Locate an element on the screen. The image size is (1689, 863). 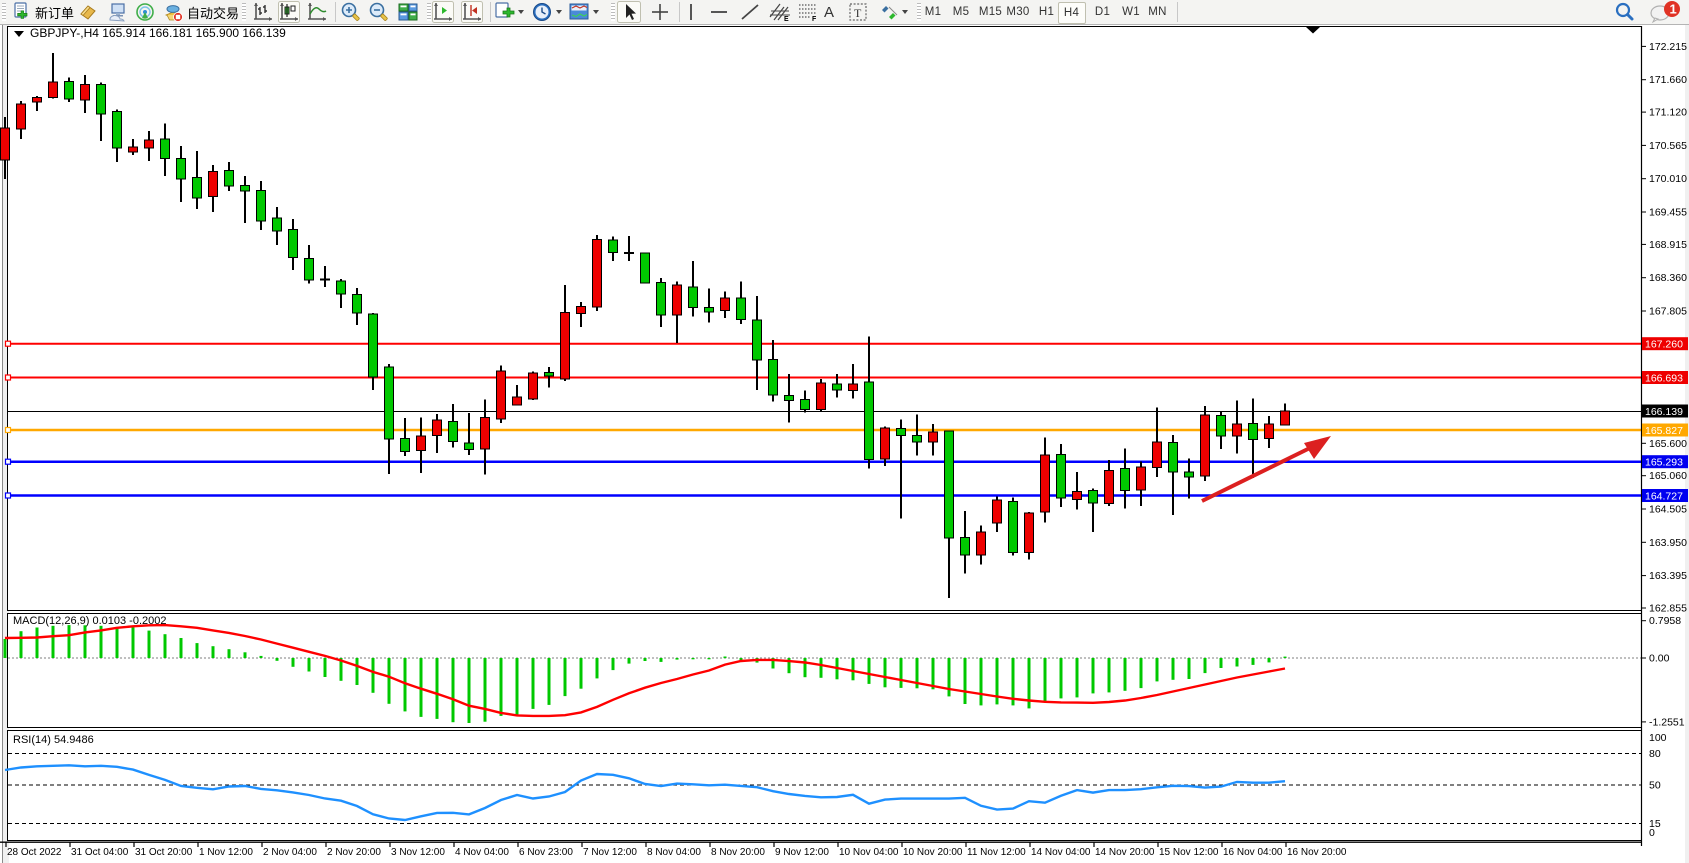
svg-text: 31 Oct 04:00 is located at coordinates (100, 852).